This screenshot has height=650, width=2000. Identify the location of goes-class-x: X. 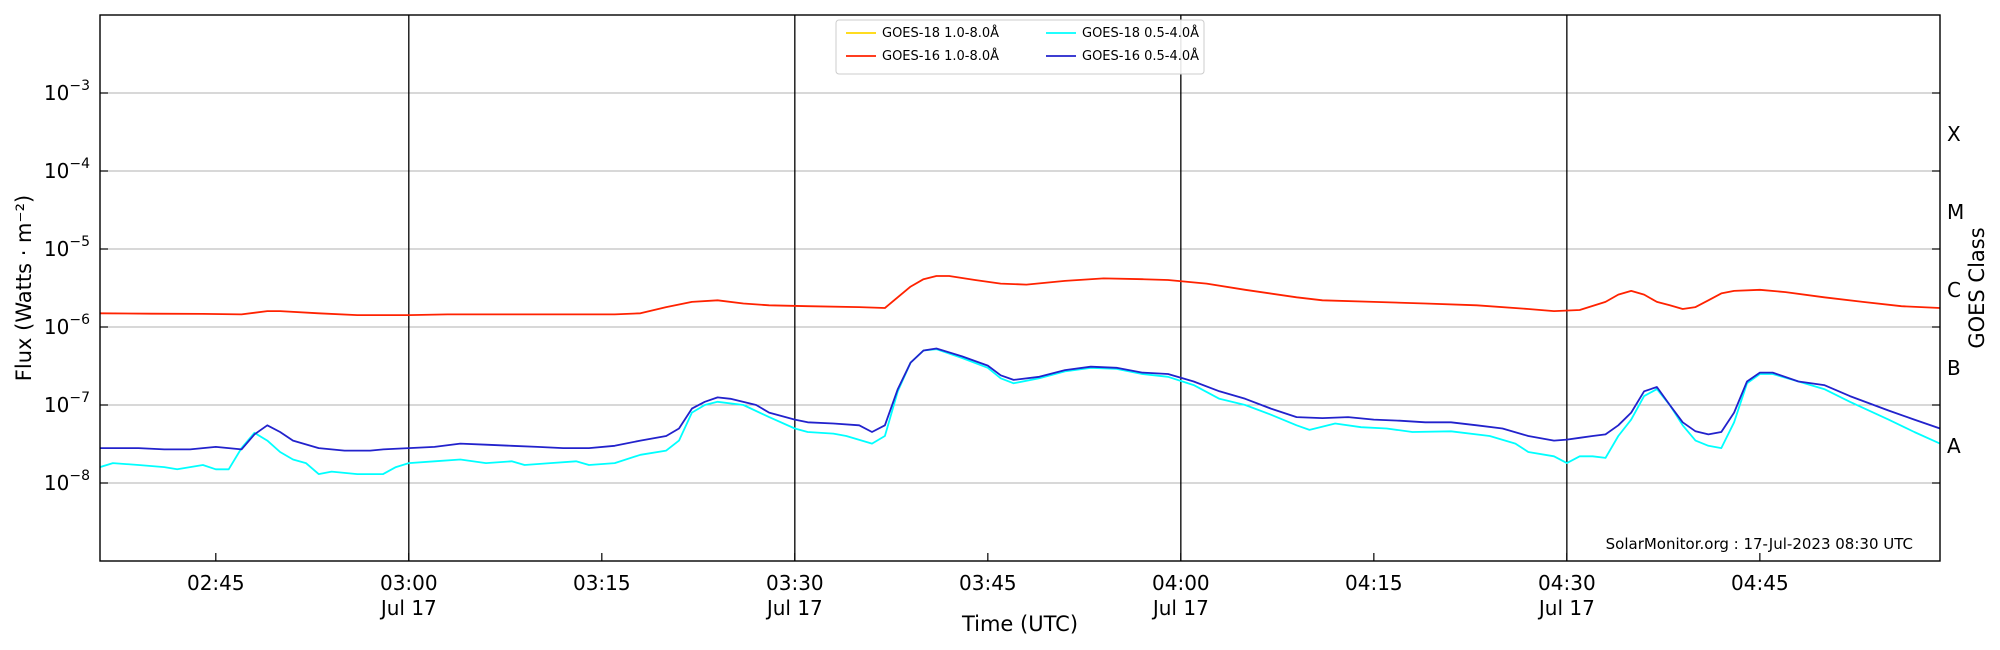
(1954, 134).